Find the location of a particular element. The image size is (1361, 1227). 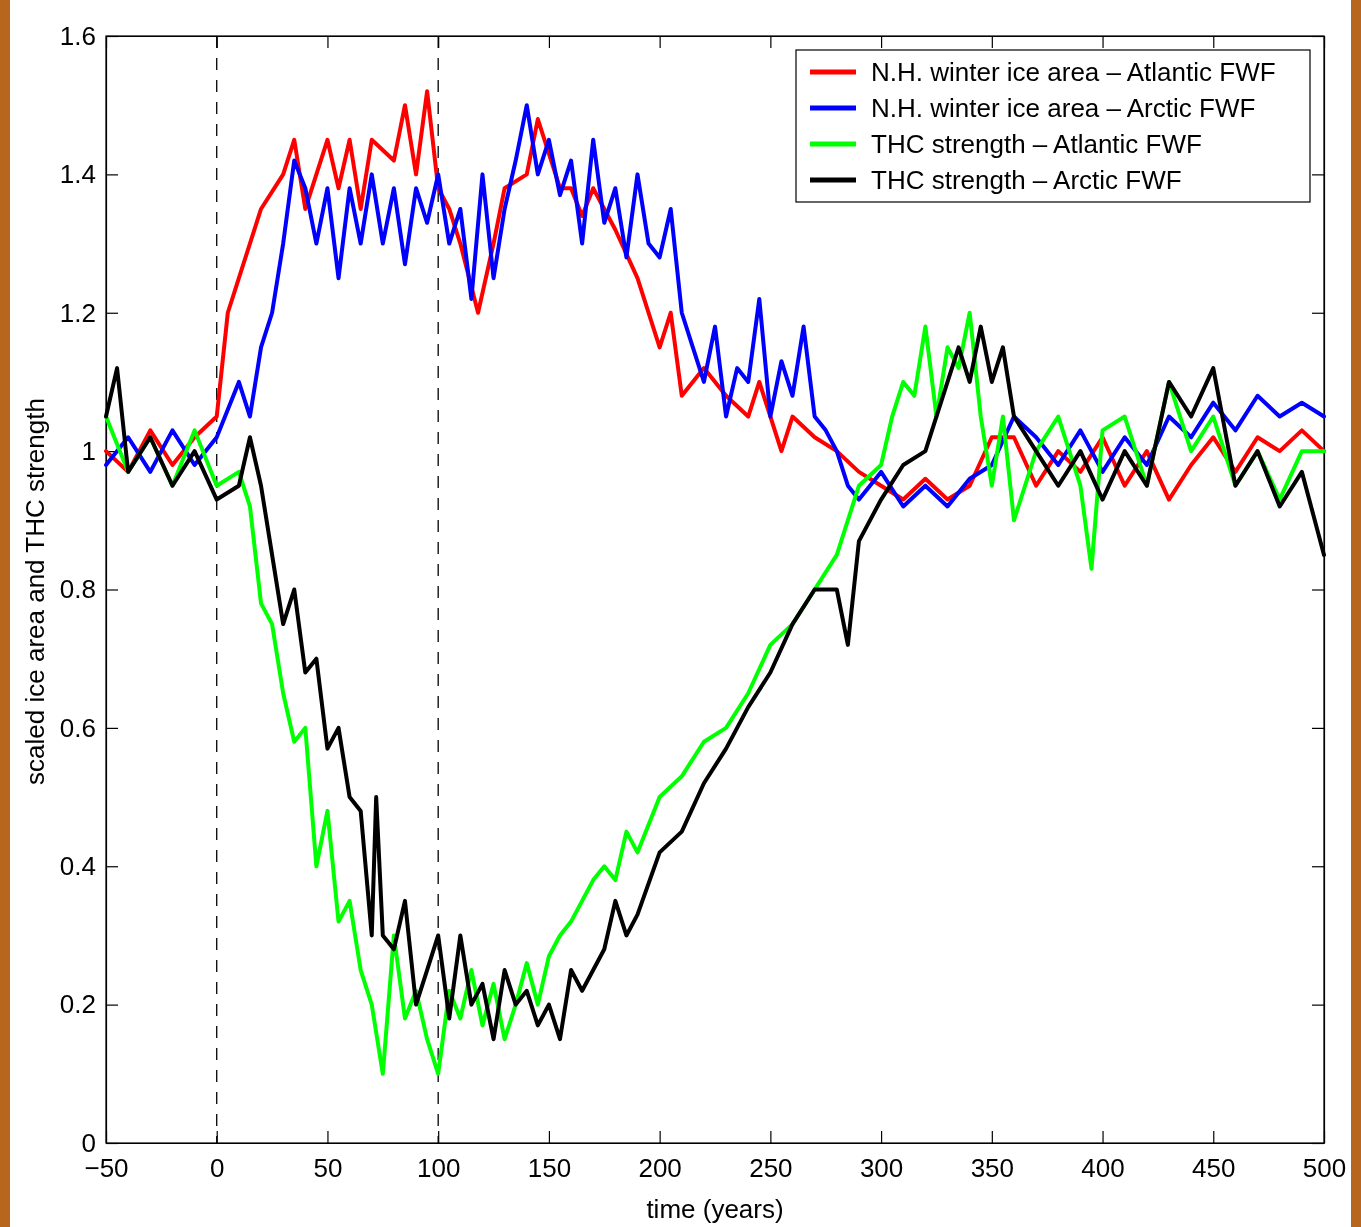

y-tick-label: 0.2 is located at coordinates (77, 1004).